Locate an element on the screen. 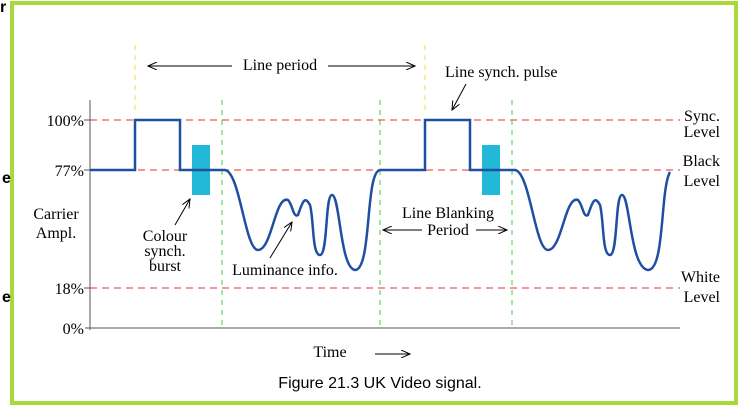 The image size is (741, 408). axis-label: Ampl. is located at coordinates (56, 233).